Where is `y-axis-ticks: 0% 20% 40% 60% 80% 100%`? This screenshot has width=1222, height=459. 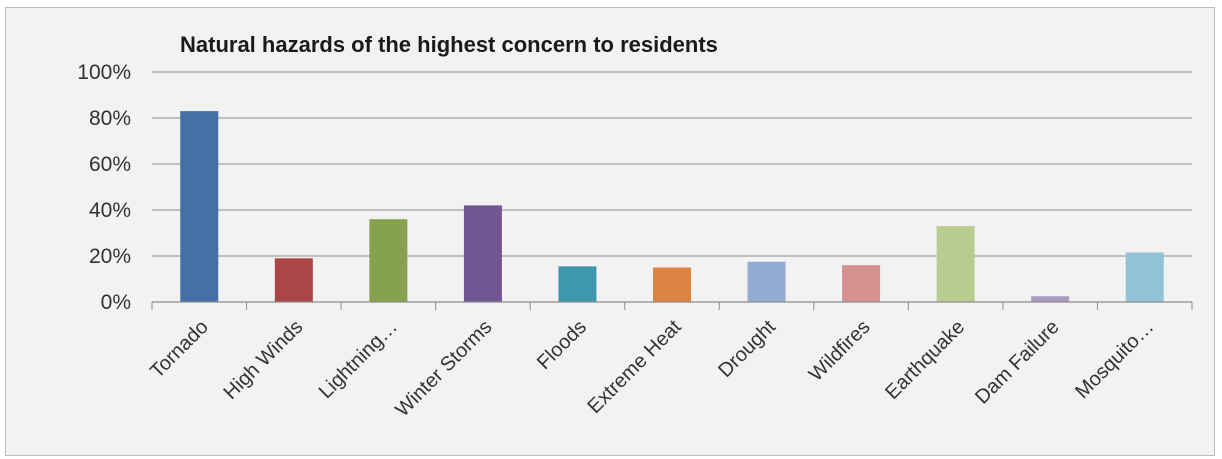
y-axis-ticks: 0% 20% 40% 60% 80% 100% is located at coordinates (104, 187).